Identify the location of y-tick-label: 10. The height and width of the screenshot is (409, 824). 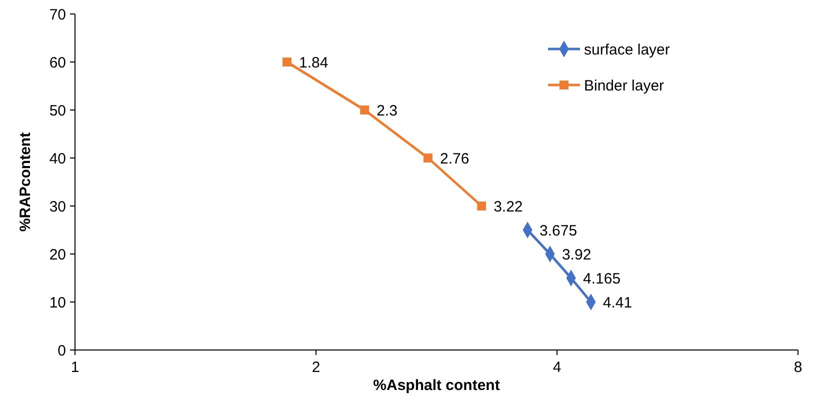
(57, 303).